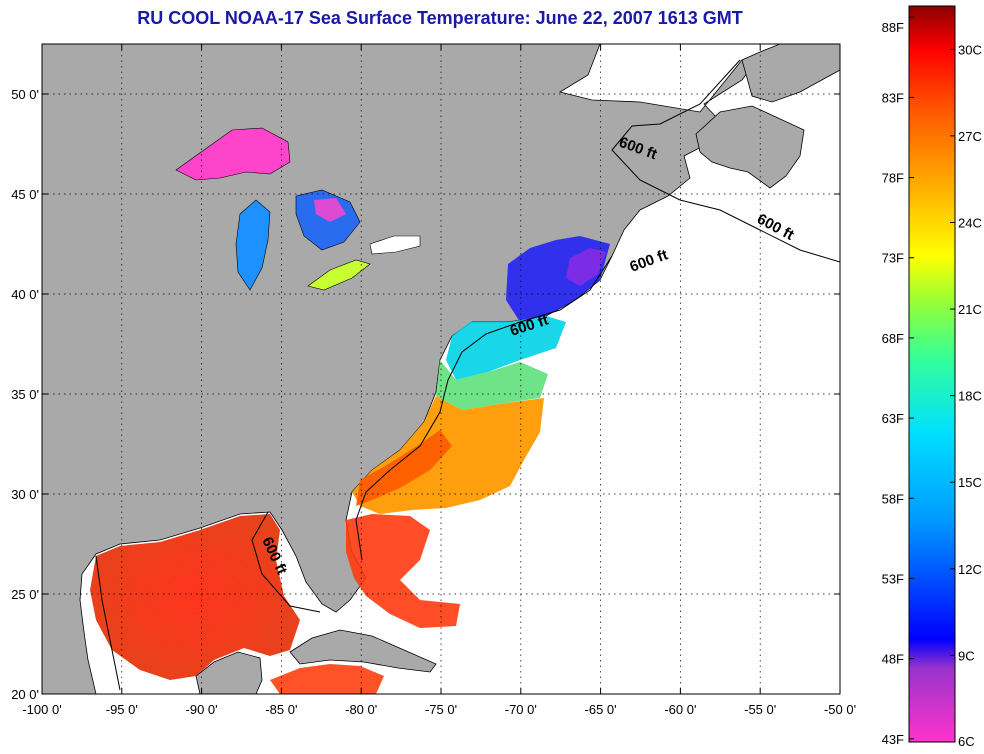 The image size is (984, 754). What do you see at coordinates (330, 210) in the screenshot?
I see `lake-huron-pink` at bounding box center [330, 210].